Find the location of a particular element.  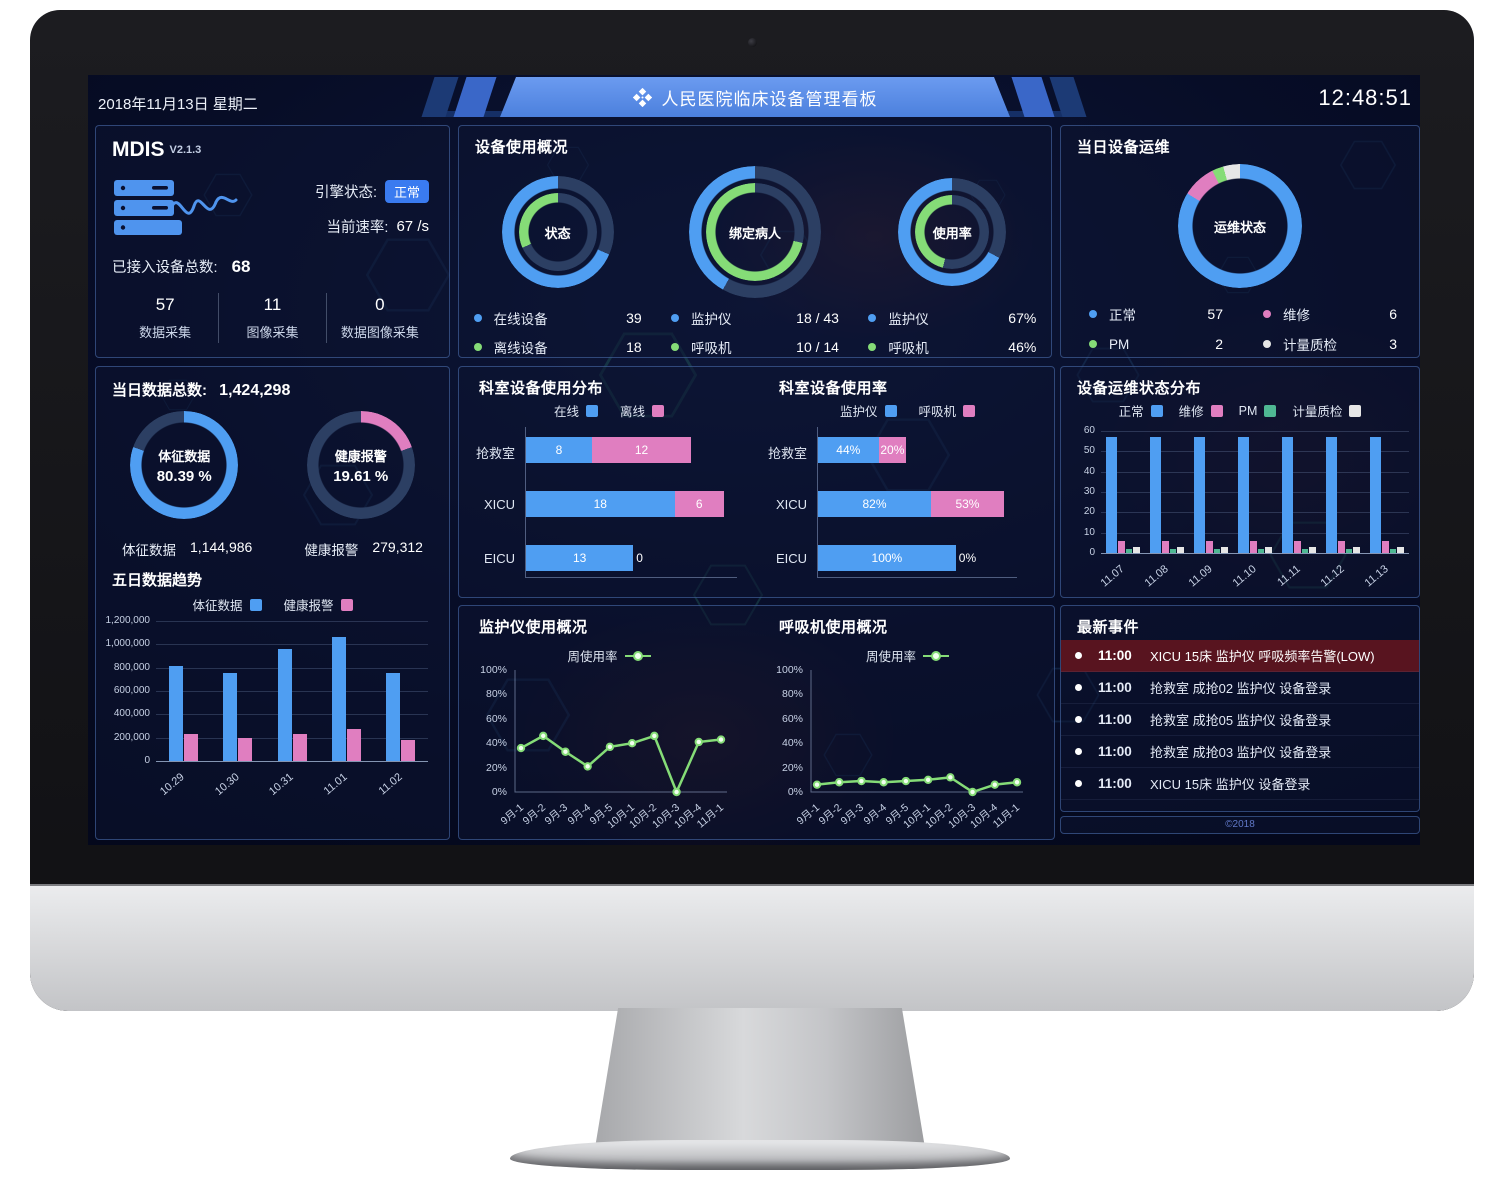

category-label: EICU is located at coordinates (499, 558).